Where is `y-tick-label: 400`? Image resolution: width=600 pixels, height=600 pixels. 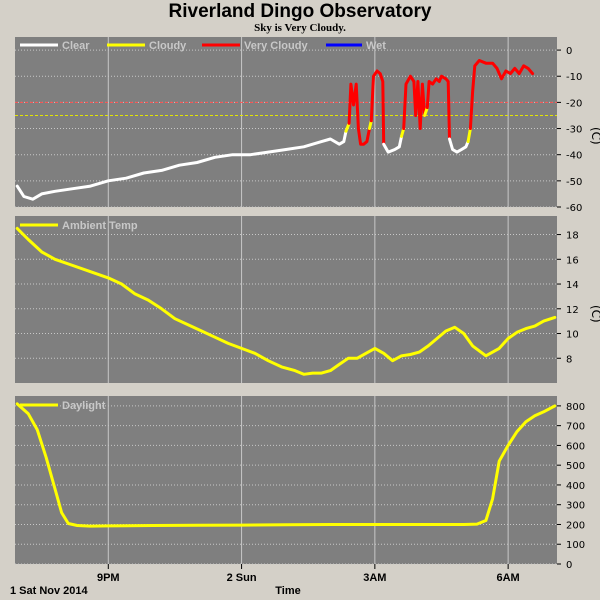
y-tick-label: 400 is located at coordinates (575, 486).